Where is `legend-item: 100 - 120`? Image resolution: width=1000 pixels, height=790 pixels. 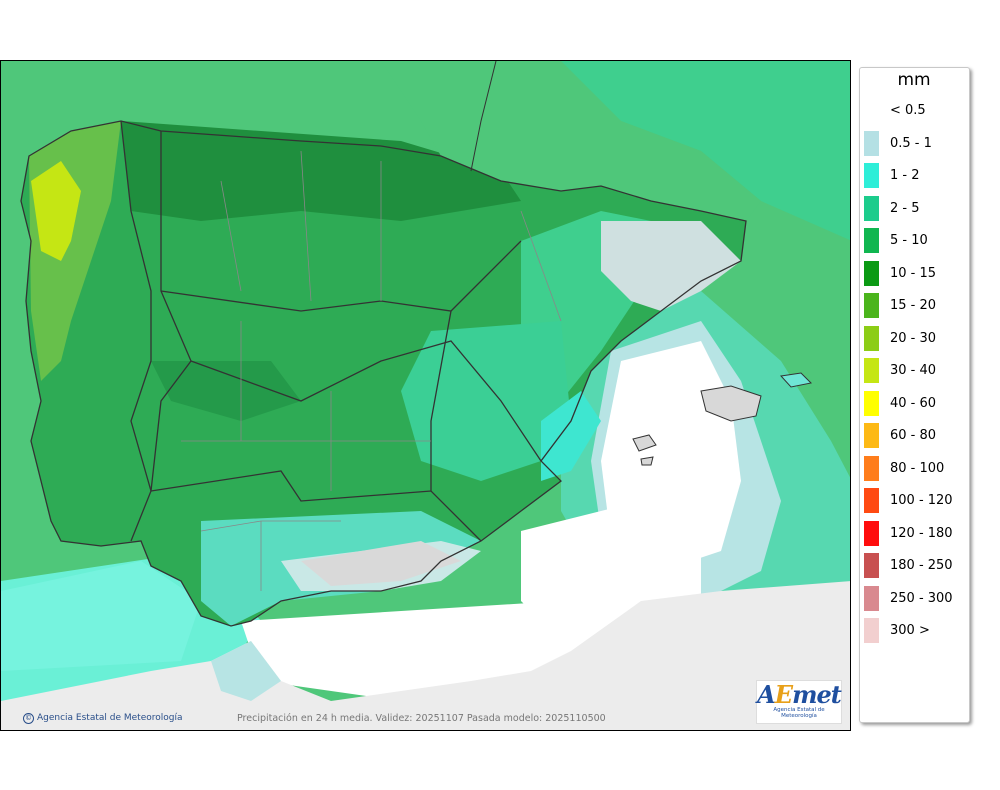 legend-item: 100 - 120 is located at coordinates (914, 500).